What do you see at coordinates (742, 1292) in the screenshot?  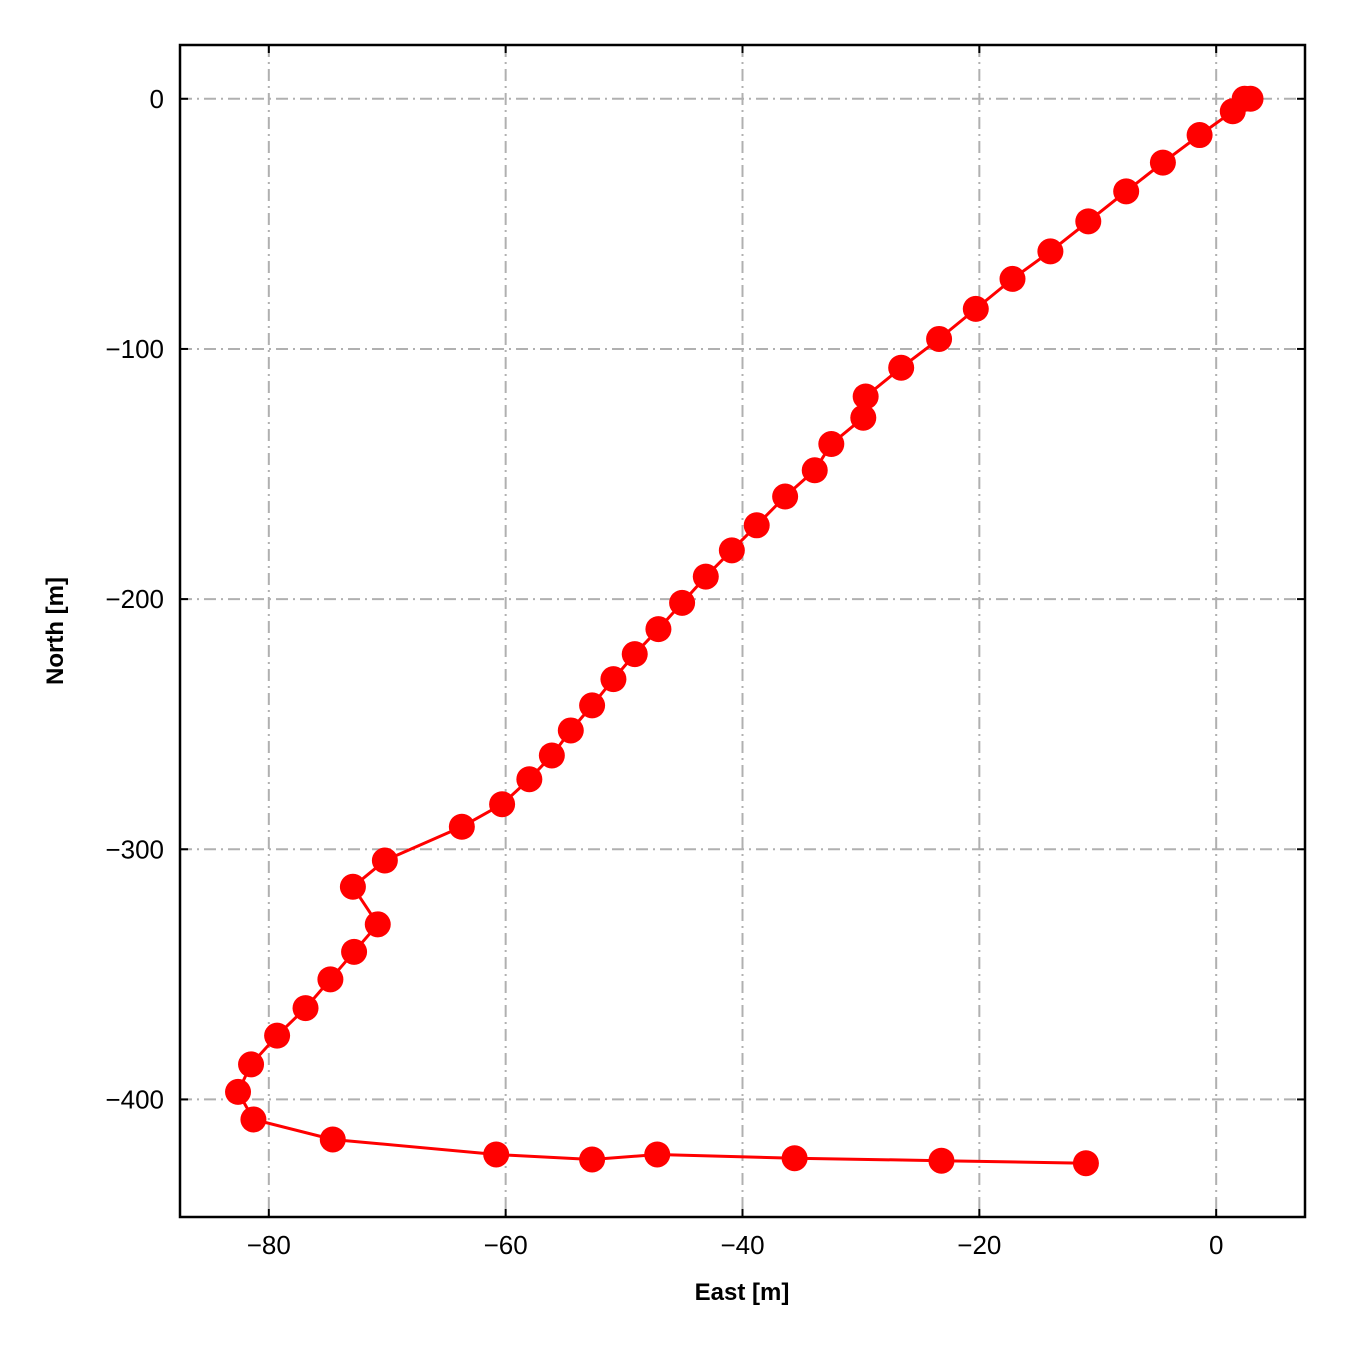 I see `x-axis-label: East [m]` at bounding box center [742, 1292].